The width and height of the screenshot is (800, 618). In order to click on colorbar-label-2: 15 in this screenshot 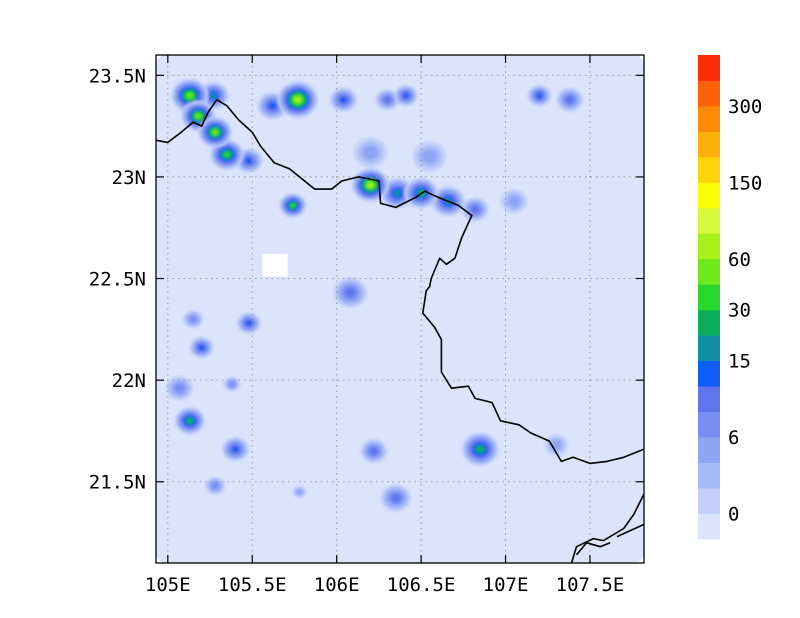, I will do `click(739, 362)`.